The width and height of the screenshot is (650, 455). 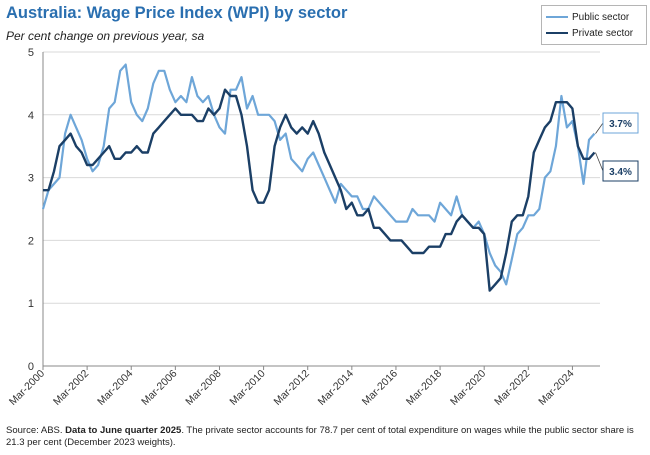 What do you see at coordinates (292, 388) in the screenshot?
I see `x-tick-label: Mar-2012` at bounding box center [292, 388].